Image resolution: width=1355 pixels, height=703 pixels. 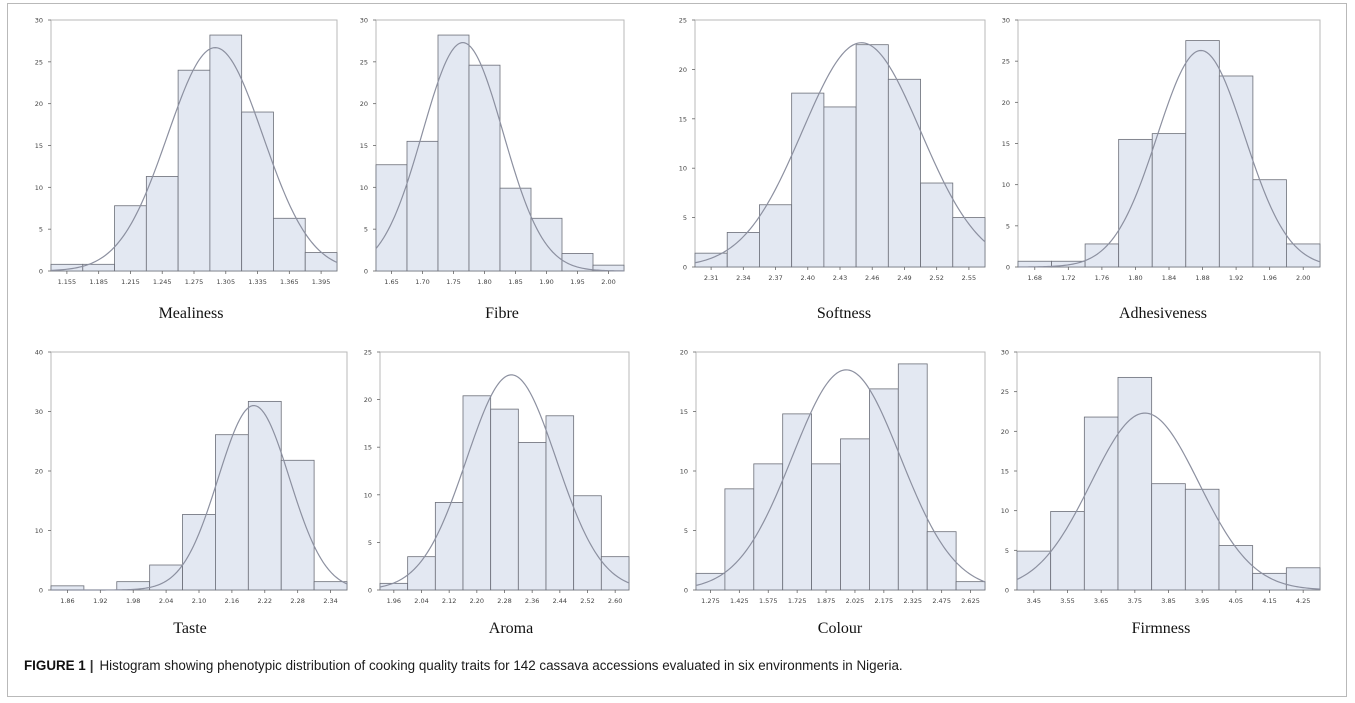 I want to click on chart-title-fibre: Fibre, so click(x=502, y=313).